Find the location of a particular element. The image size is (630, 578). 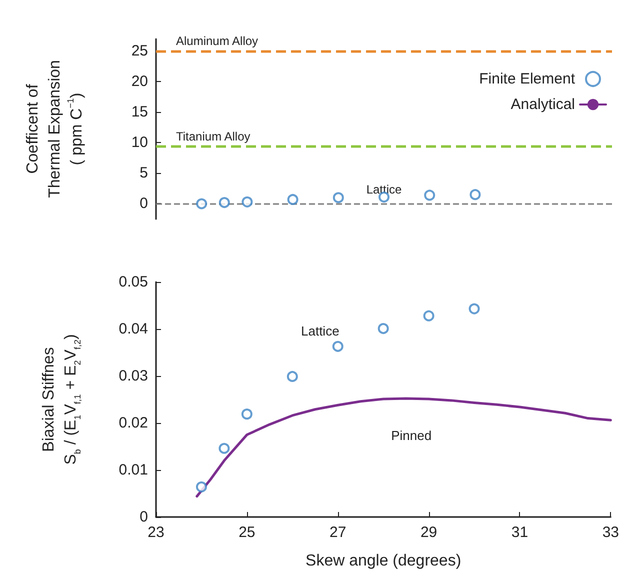

legend-label: Analytical is located at coordinates (542, 104).